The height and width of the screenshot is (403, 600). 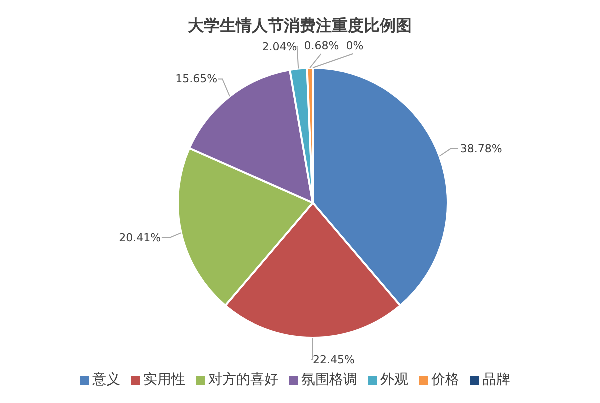 What do you see at coordinates (496, 380) in the screenshot?
I see `legend-label: 品牌` at bounding box center [496, 380].